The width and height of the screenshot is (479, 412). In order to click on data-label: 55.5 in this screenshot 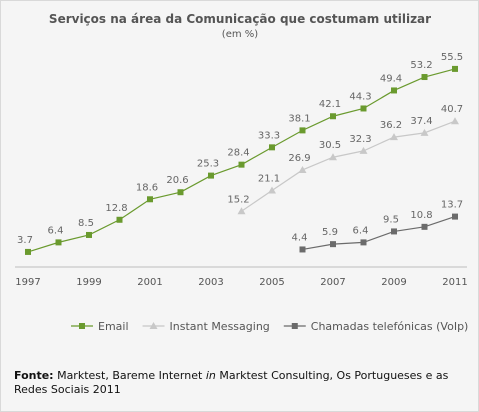, I will do `click(452, 57)`.